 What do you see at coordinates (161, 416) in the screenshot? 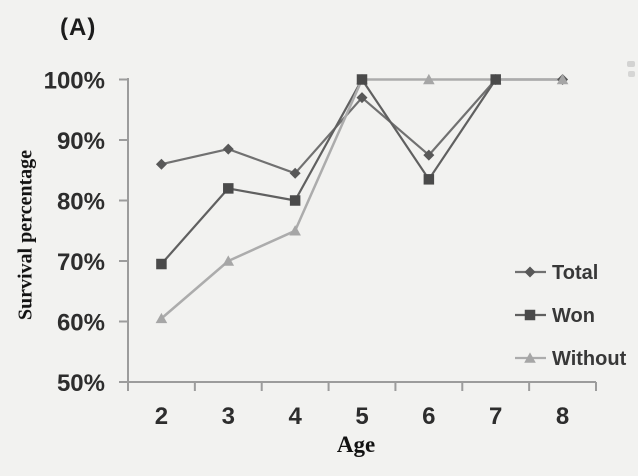
I see `x-tick-label: 2` at bounding box center [161, 416].